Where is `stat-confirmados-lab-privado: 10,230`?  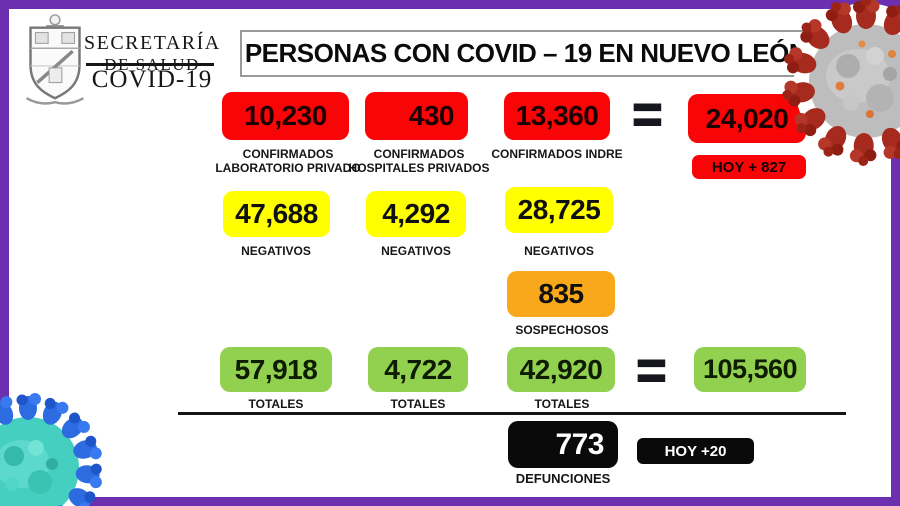
stat-confirmados-lab-privado: 10,230 is located at coordinates (285, 116).